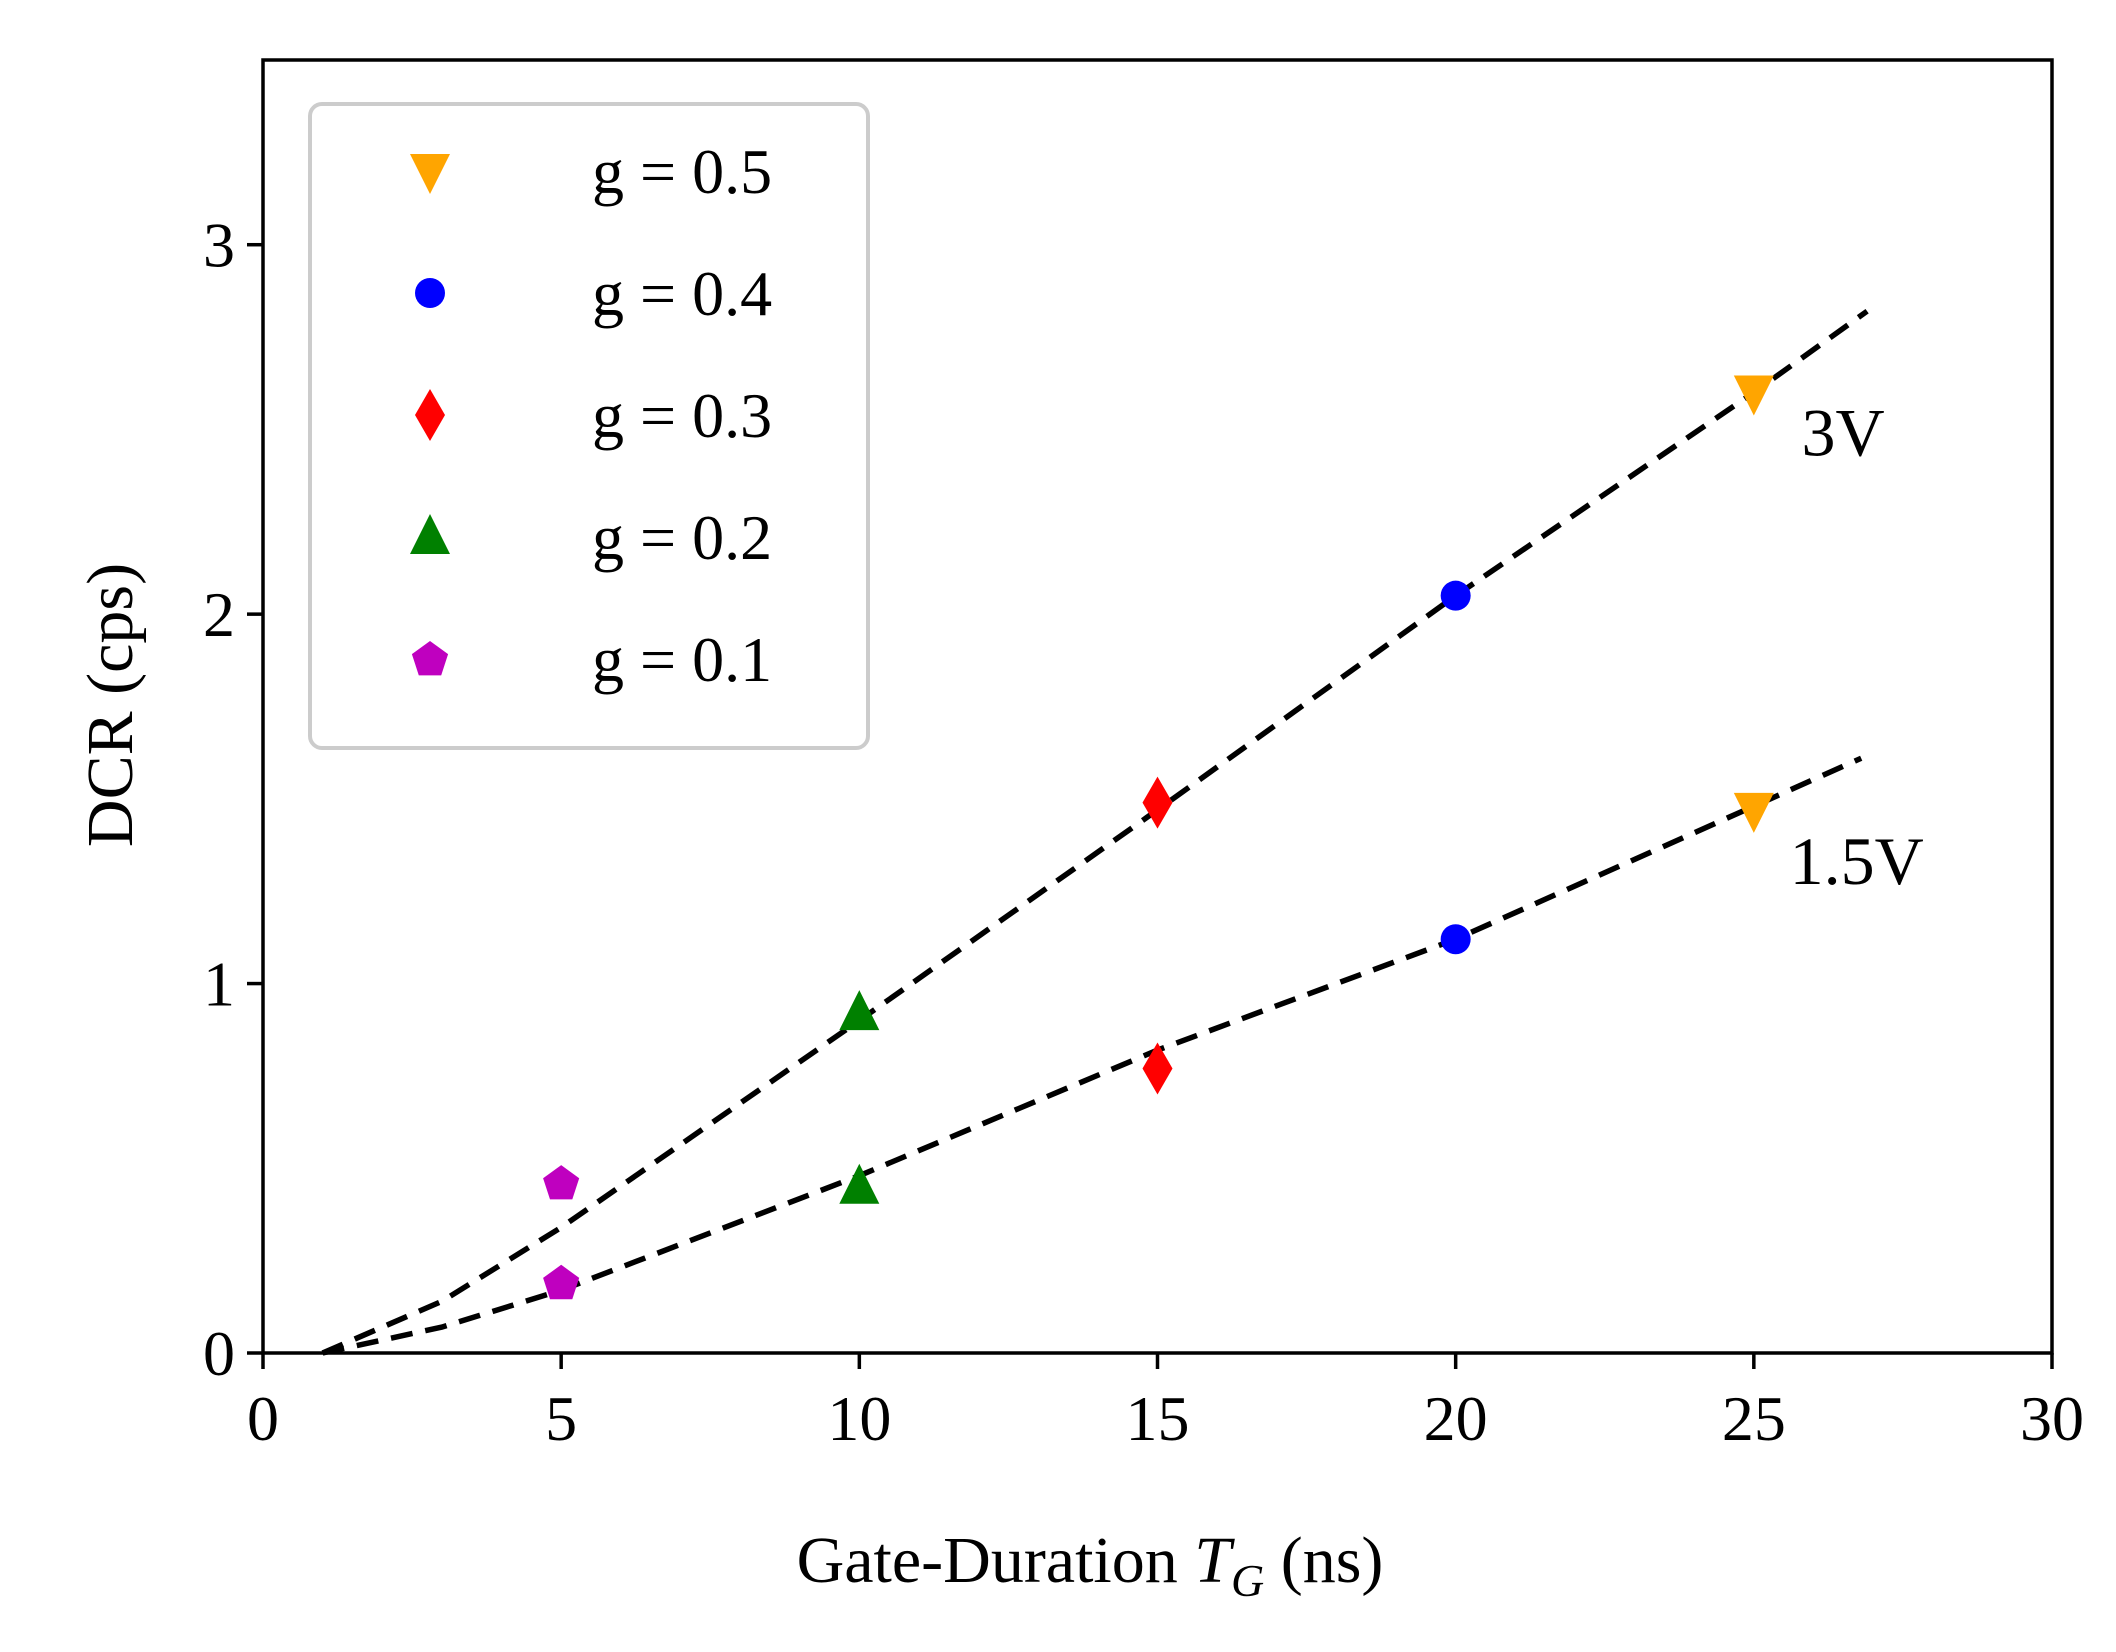 The image size is (2116, 1652). What do you see at coordinates (1323, 1560) in the screenshot?
I see `x-axis-label-unit: (ns)` at bounding box center [1323, 1560].